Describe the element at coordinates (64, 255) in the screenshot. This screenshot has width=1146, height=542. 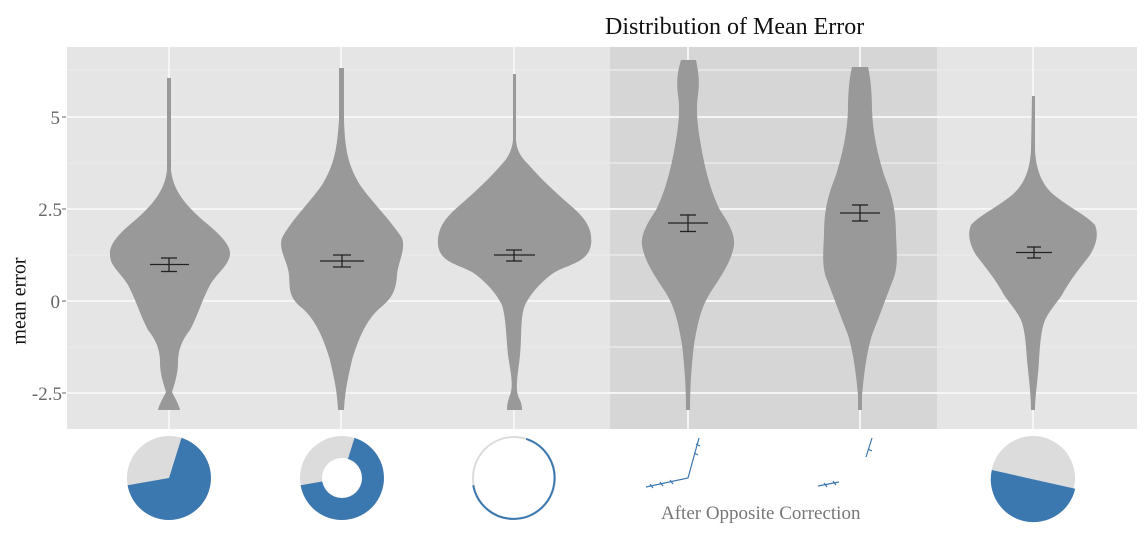
I see `y-axis-ticks` at that location.